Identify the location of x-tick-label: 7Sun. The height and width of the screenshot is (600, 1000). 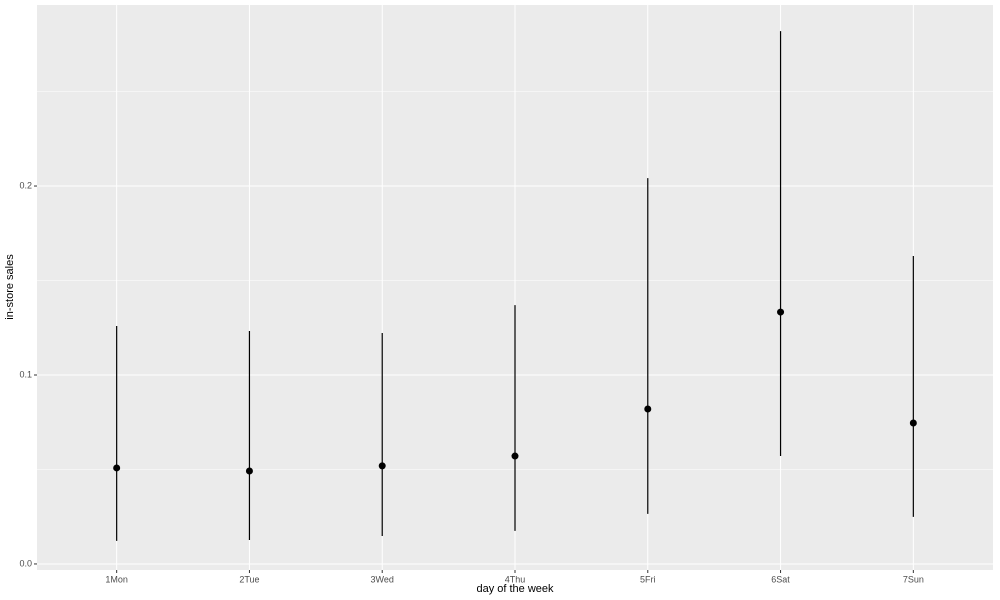
(913, 579).